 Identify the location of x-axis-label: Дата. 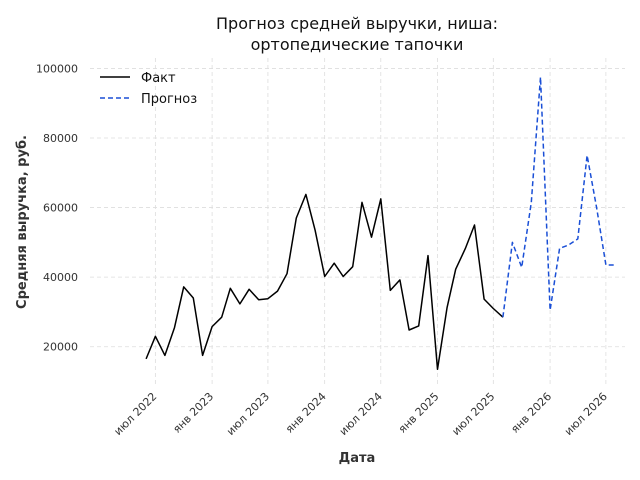
(357, 458).